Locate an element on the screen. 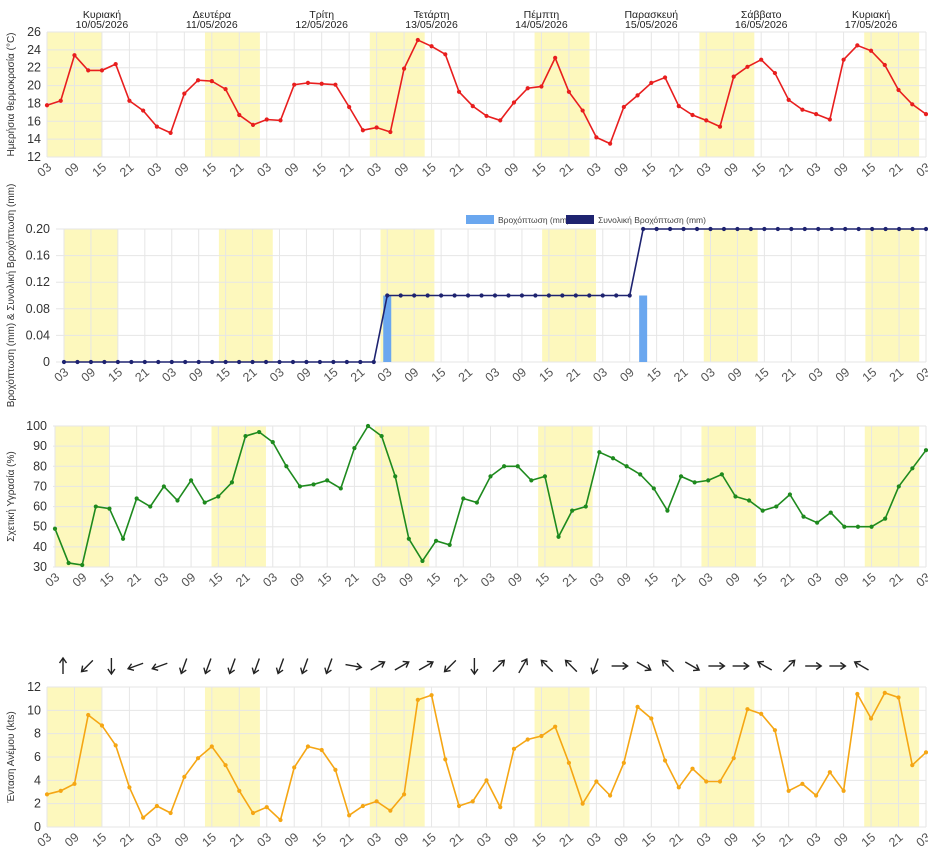  y-tick-label: 20 is located at coordinates (34, 86).